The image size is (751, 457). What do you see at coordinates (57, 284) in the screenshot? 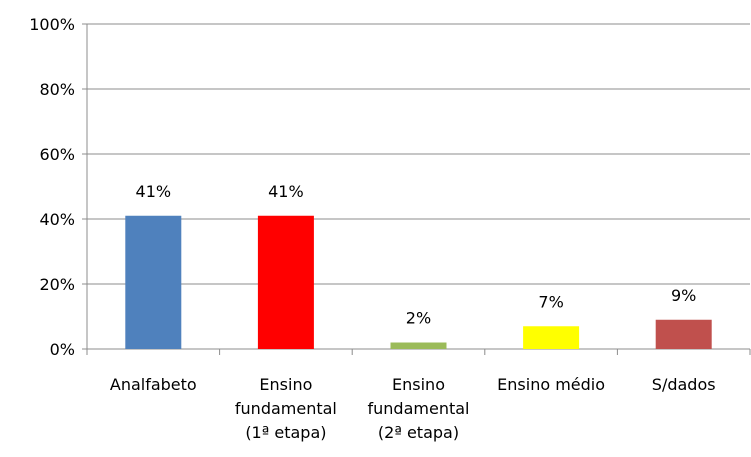
I see `y-tick-label: 20%` at bounding box center [57, 284].